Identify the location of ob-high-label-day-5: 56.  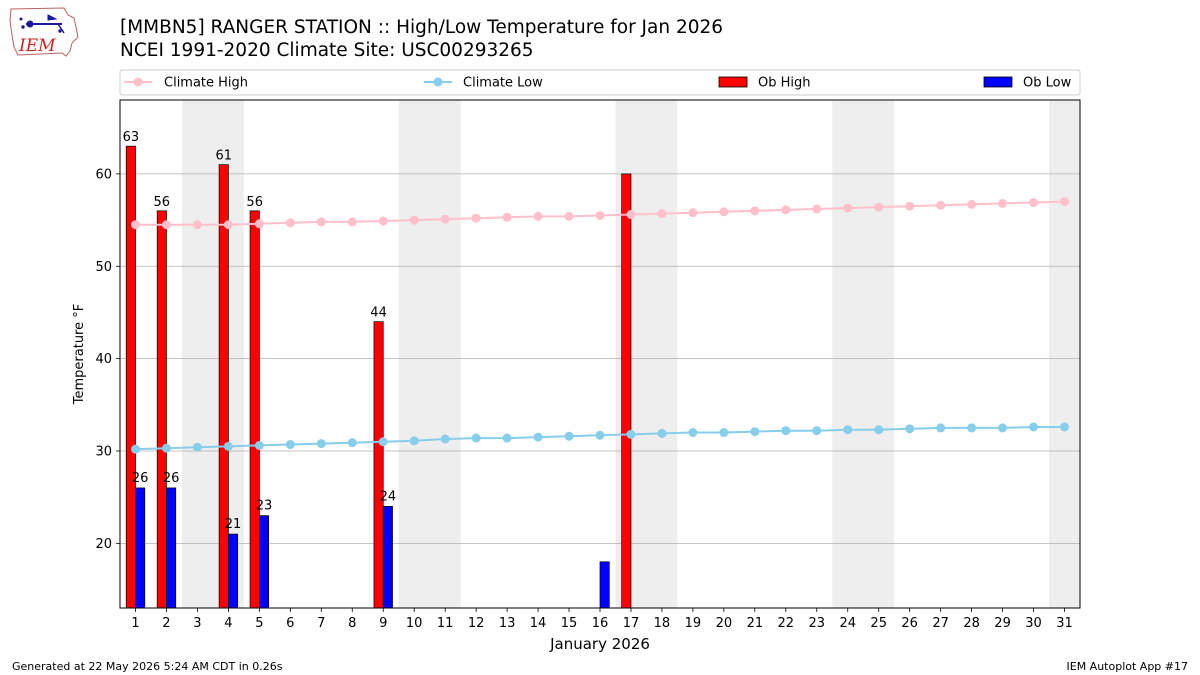
(254, 202).